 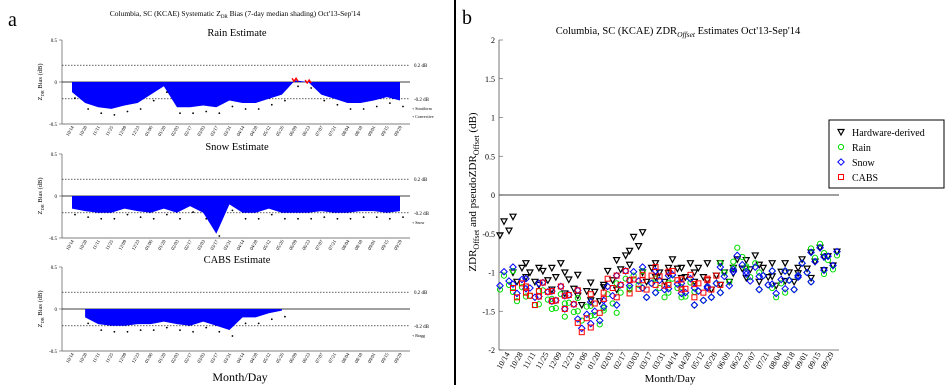 I want to click on x-tick-label: 11/25, so click(x=110, y=358).